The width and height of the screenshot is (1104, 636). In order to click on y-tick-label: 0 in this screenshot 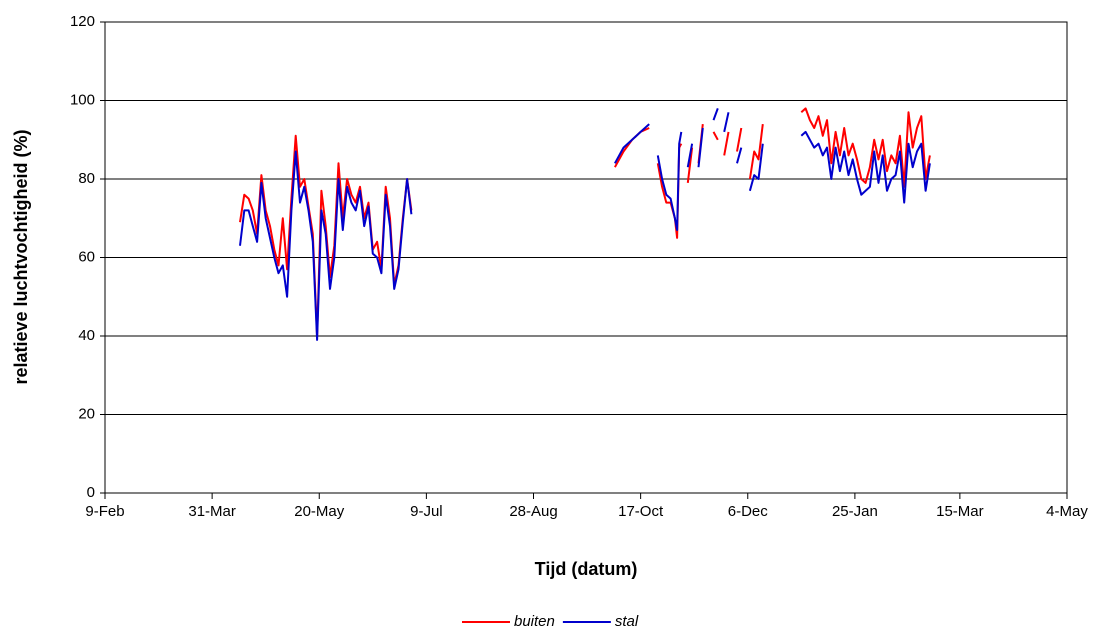, I will do `click(91, 492)`.